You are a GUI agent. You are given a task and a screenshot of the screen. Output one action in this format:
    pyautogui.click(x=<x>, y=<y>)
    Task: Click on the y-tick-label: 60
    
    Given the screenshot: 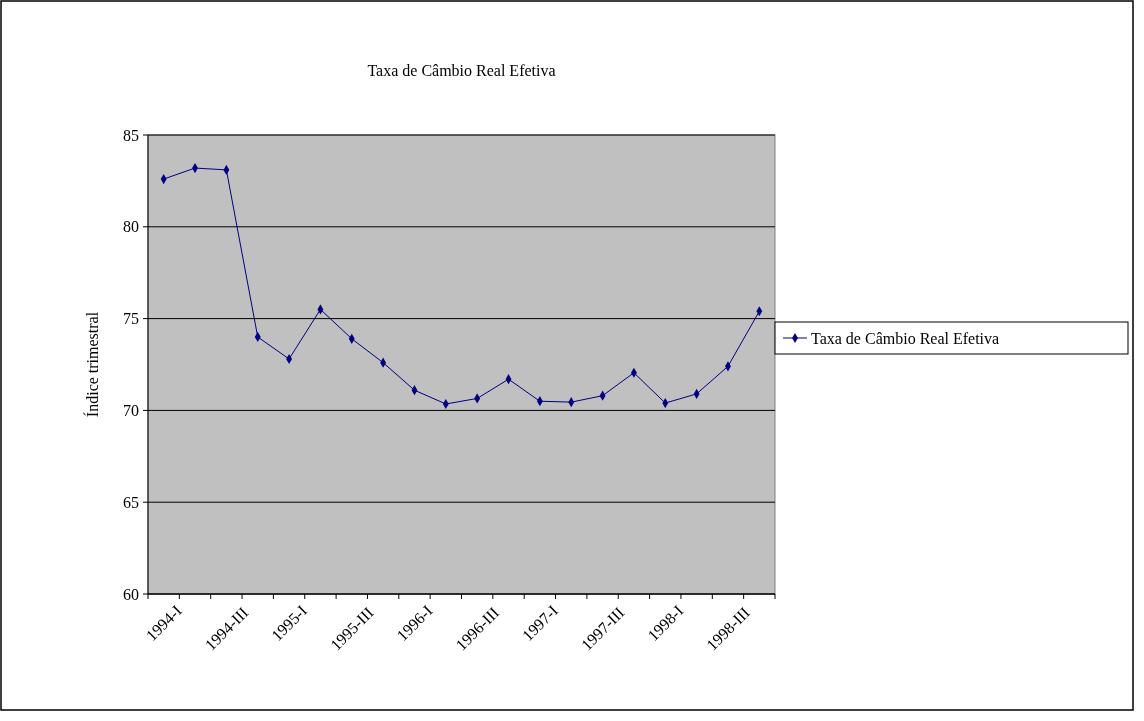 What is the action you would take?
    pyautogui.click(x=131, y=594)
    